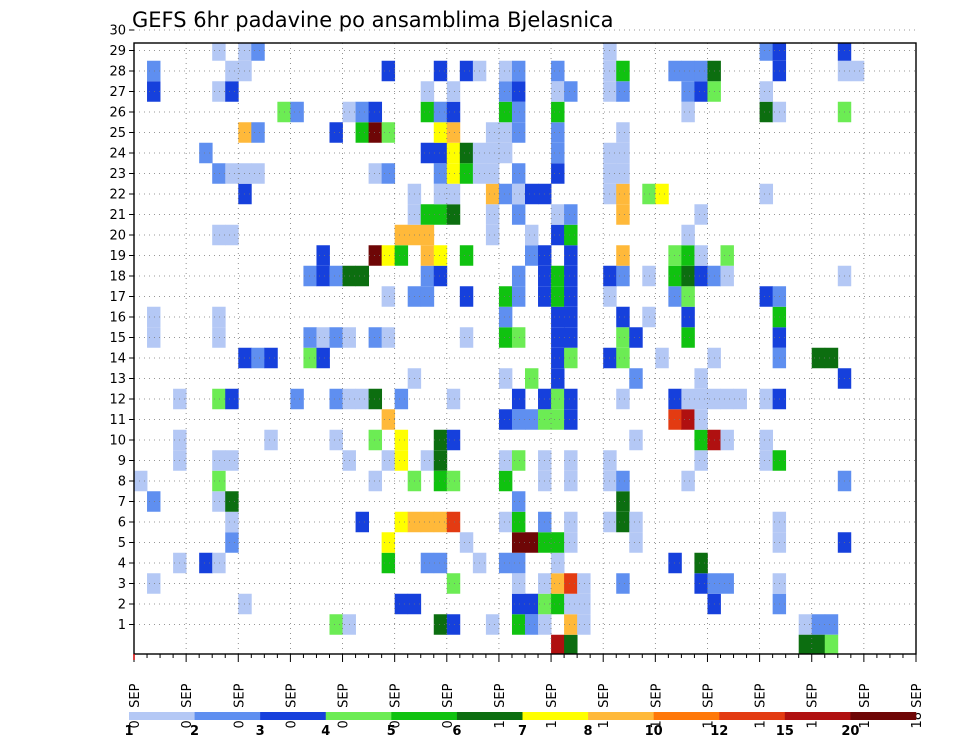 The image size is (960, 742). What do you see at coordinates (135, 705) in the screenshot?
I see `x-tick-label: 03 SEP` at bounding box center [135, 705].